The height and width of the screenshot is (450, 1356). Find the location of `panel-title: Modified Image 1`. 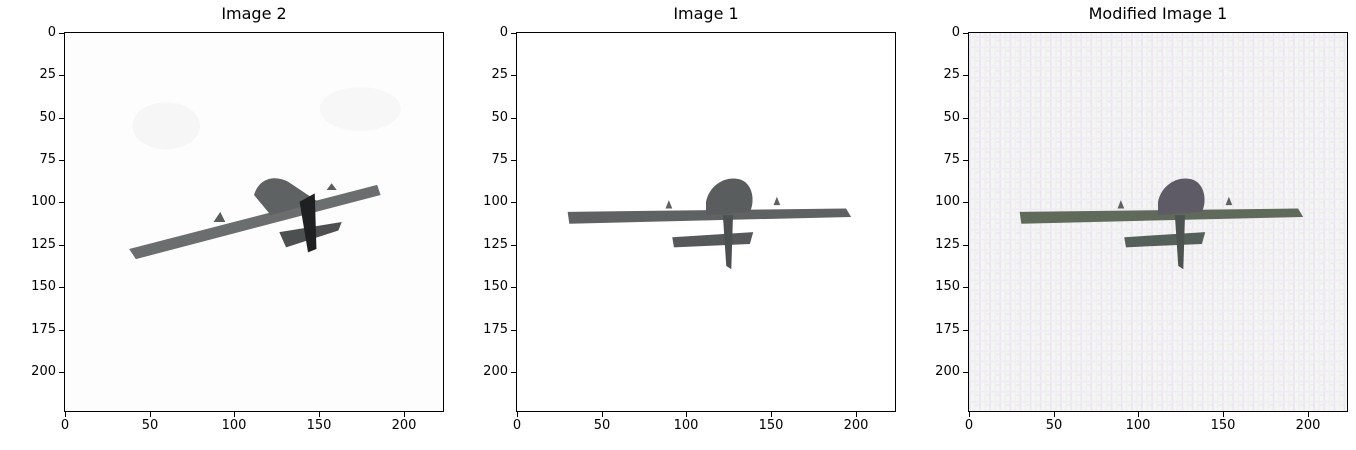

panel-title: Modified Image 1 is located at coordinates (1158, 13).